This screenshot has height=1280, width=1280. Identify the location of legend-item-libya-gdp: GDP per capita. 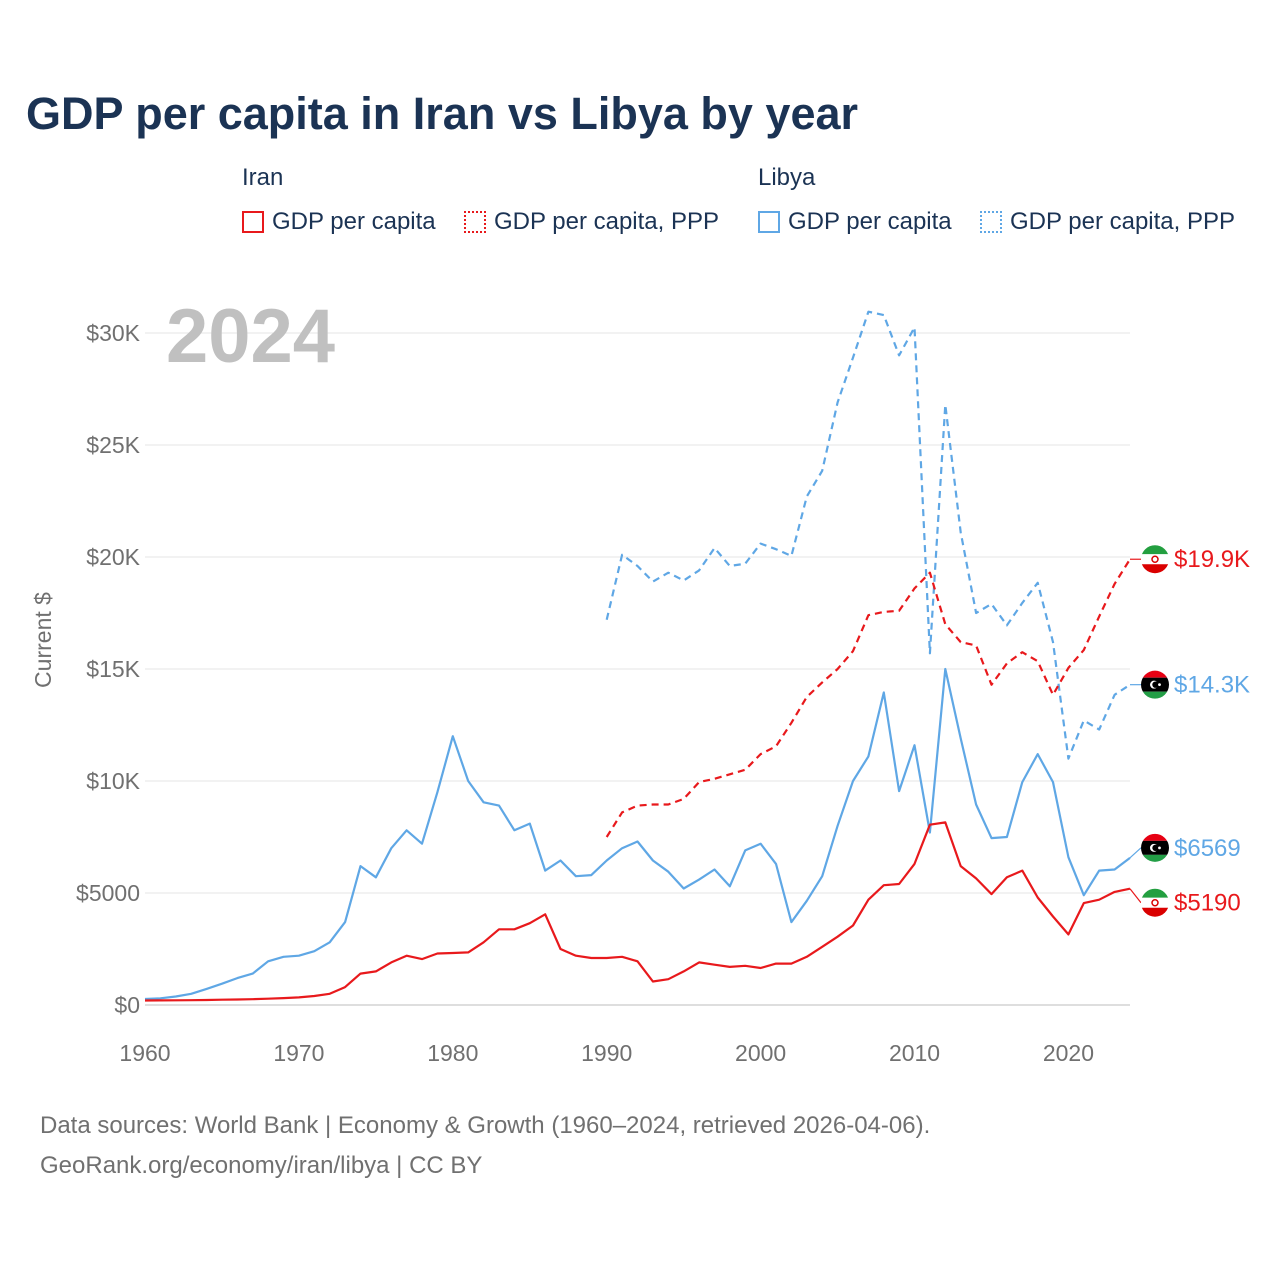
(855, 222).